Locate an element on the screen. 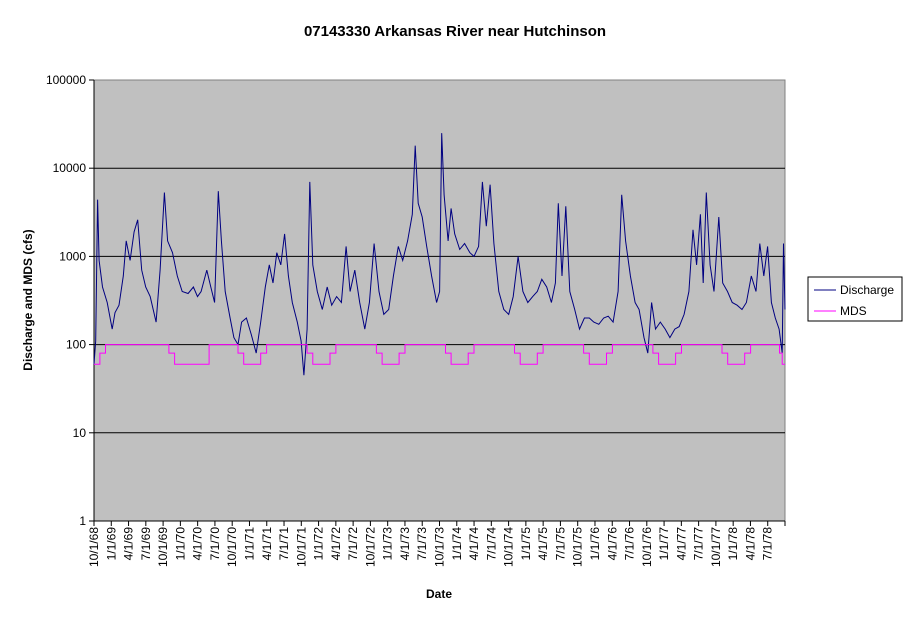  y-axis-ticks: 1 10 100 1000 10000 100000 is located at coordinates (70, 300).